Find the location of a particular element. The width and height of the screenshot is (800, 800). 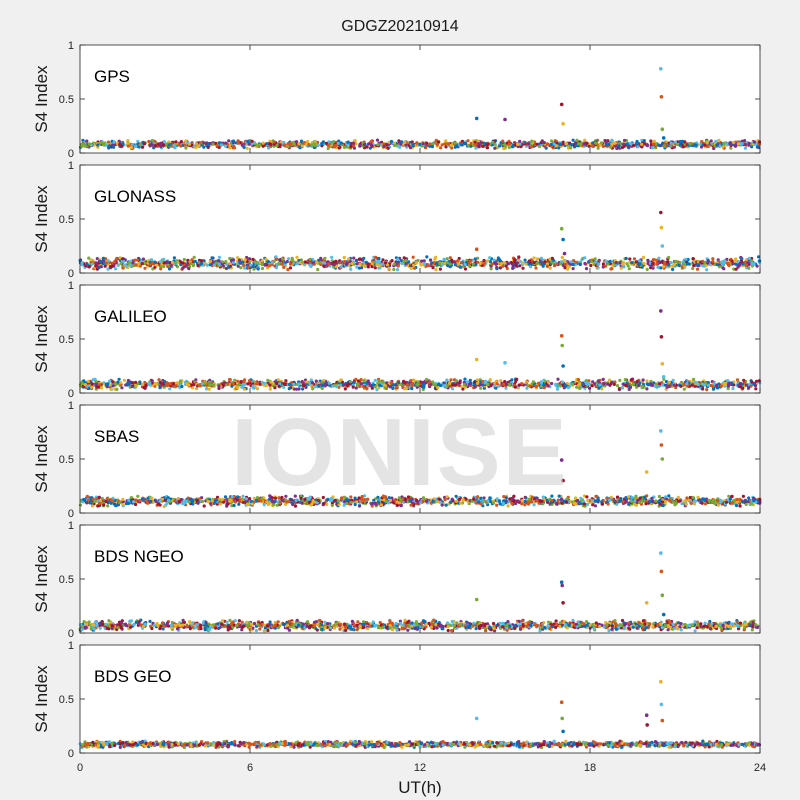

axes-background is located at coordinates (420, 99).